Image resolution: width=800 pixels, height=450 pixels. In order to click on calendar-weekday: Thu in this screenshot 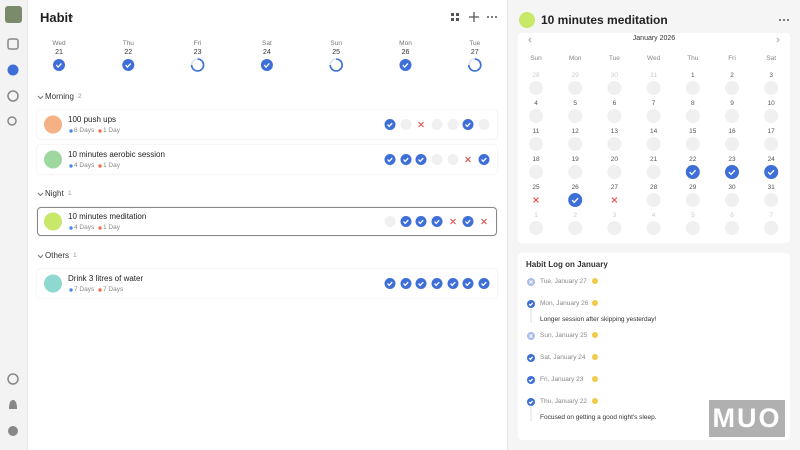, I will do `click(693, 58)`.